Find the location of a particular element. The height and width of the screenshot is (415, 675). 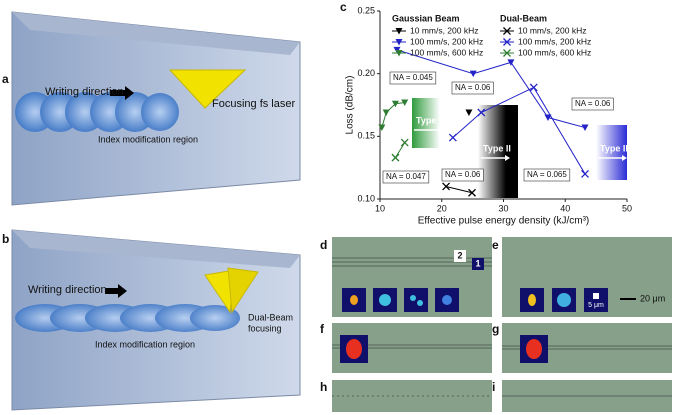

panel-letter: h is located at coordinates (323, 387).